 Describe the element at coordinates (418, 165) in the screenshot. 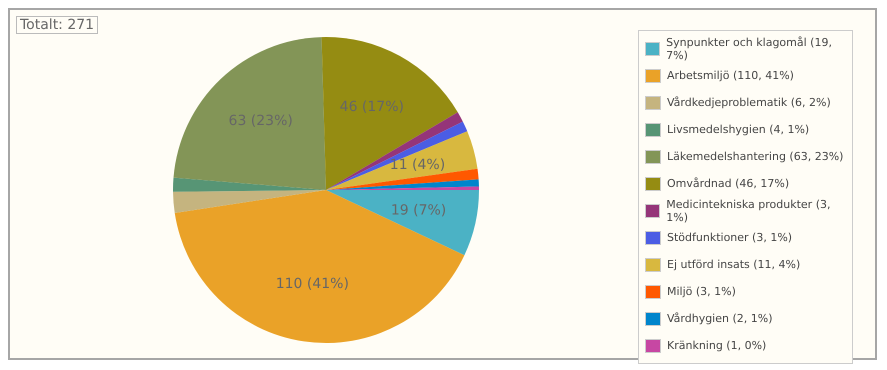

I see `data-label: 11 (4%)` at that location.